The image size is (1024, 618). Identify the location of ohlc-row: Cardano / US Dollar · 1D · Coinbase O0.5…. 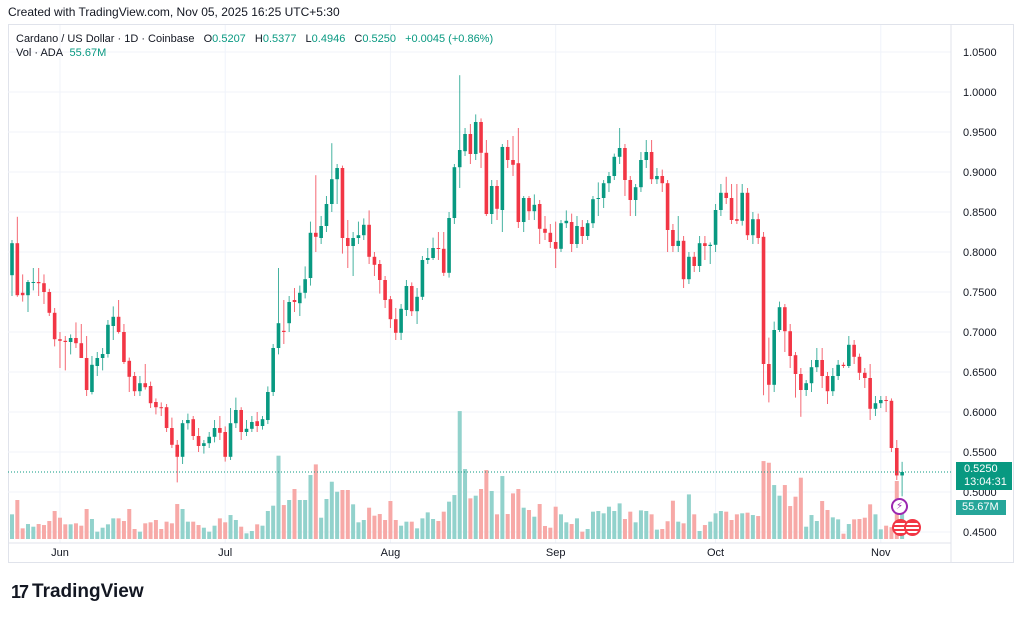
(254, 39).